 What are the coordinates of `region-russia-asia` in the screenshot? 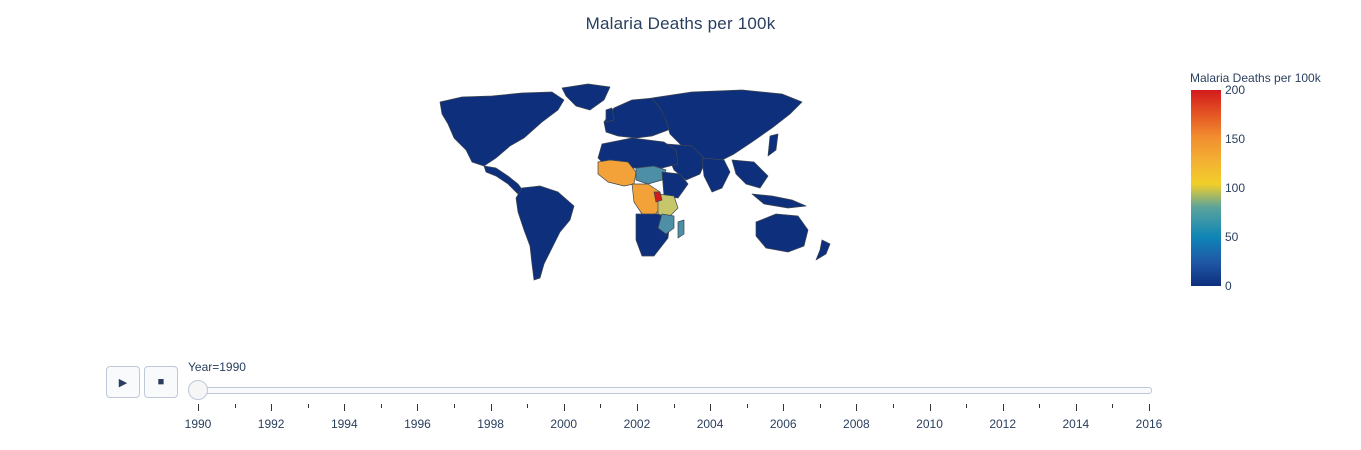 It's located at (727, 126).